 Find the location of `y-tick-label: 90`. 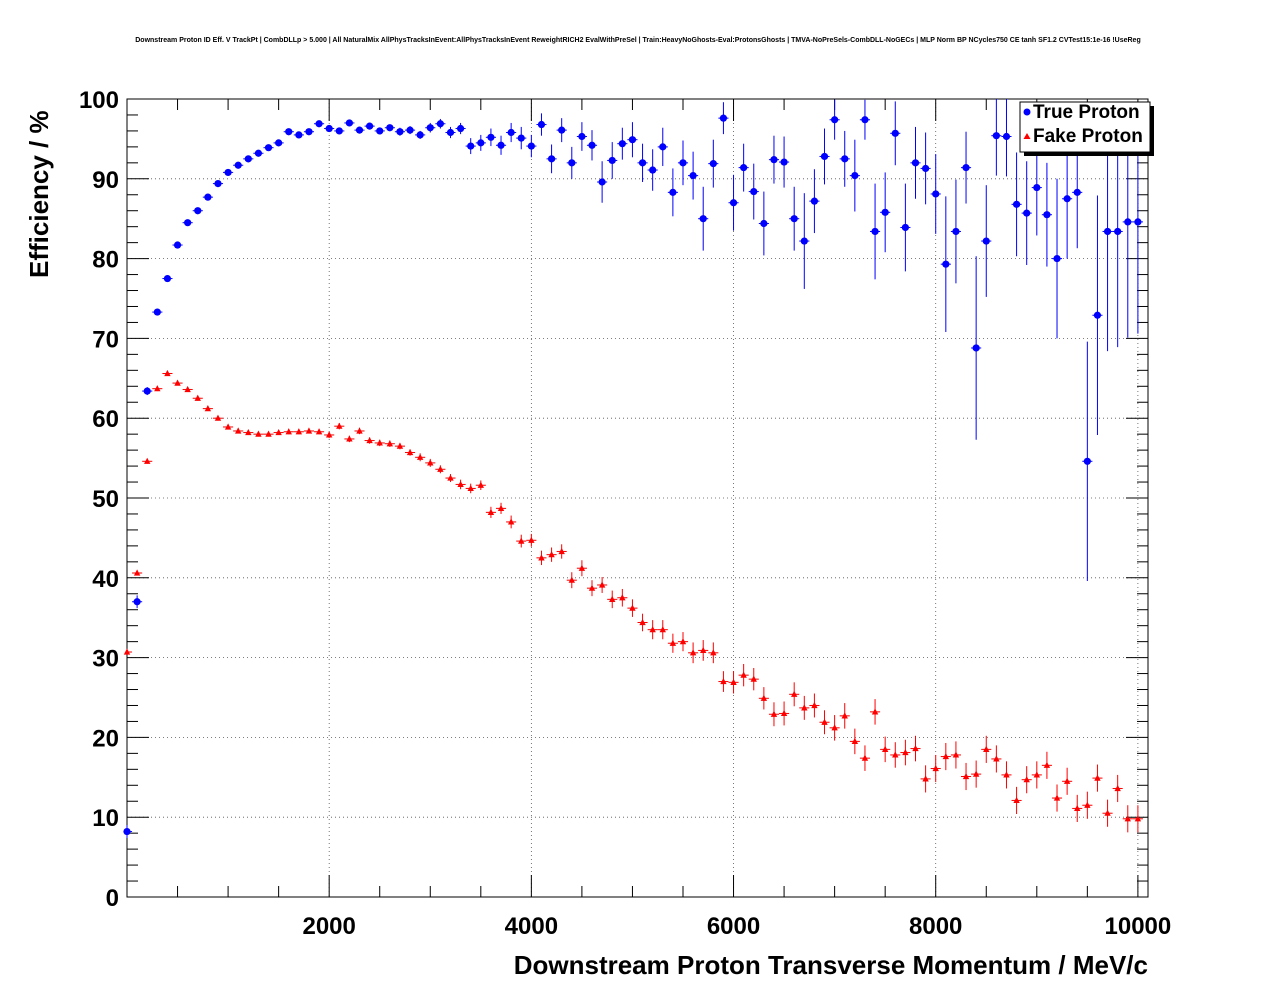

y-tick-label: 90 is located at coordinates (105, 180).